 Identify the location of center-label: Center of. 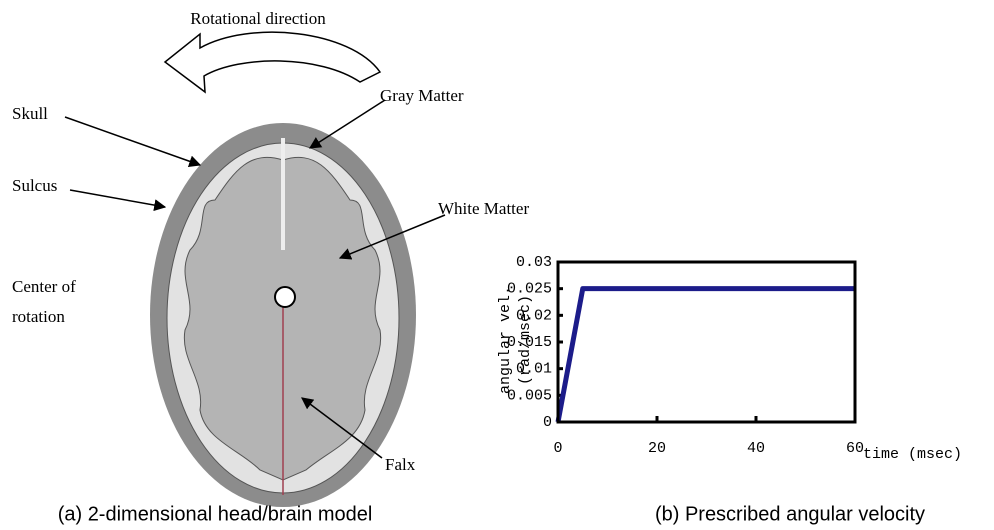
(44, 286).